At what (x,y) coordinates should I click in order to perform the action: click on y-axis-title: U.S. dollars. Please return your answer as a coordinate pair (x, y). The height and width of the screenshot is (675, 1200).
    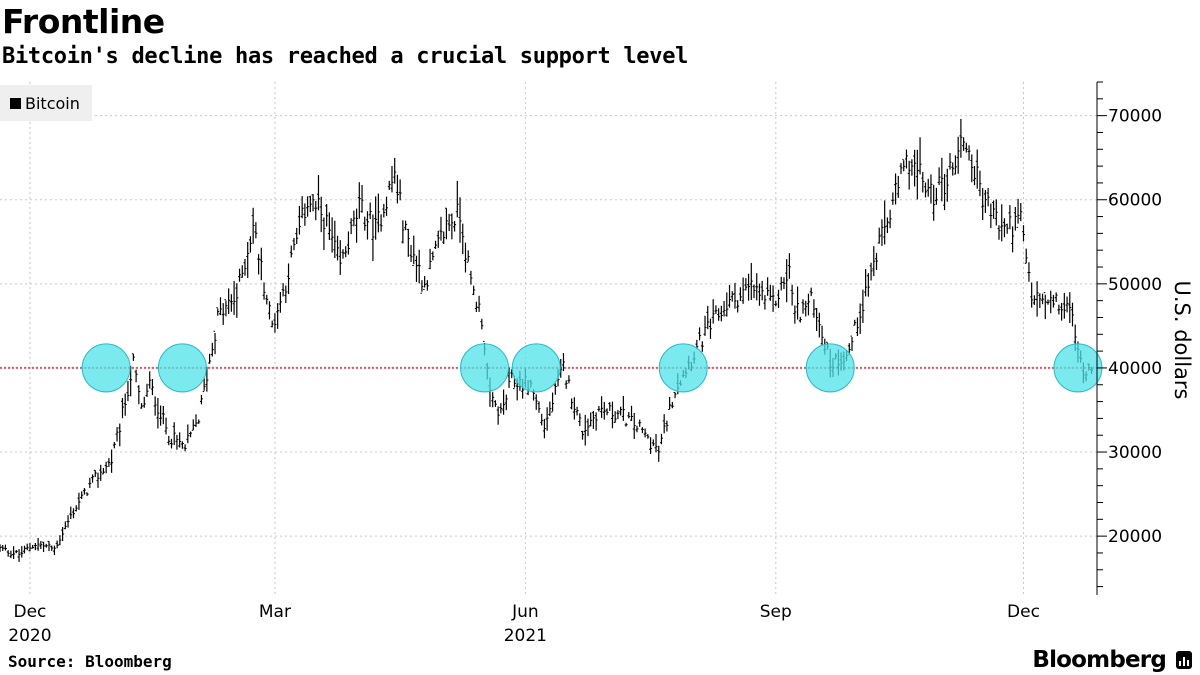
    Looking at the image, I should click on (1182, 339).